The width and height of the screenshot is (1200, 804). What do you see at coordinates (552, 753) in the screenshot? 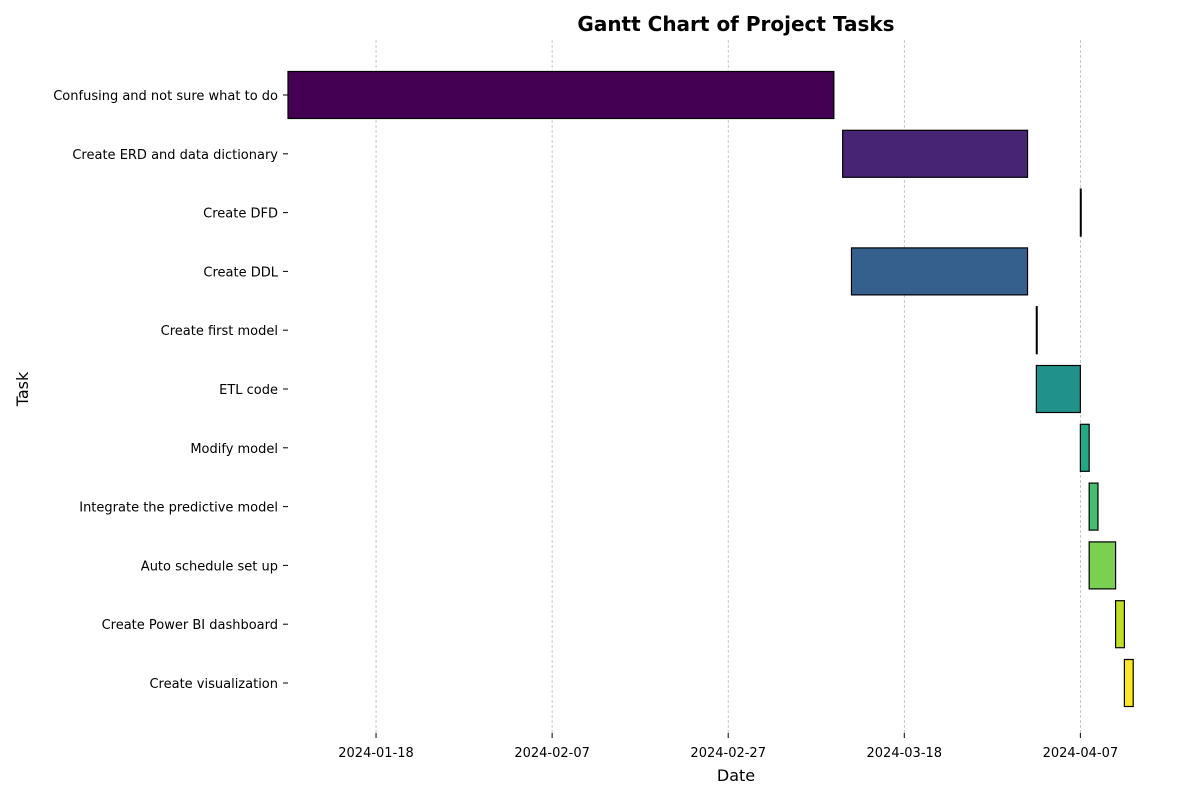
I see `x-tick-label: 2024-02-07` at bounding box center [552, 753].